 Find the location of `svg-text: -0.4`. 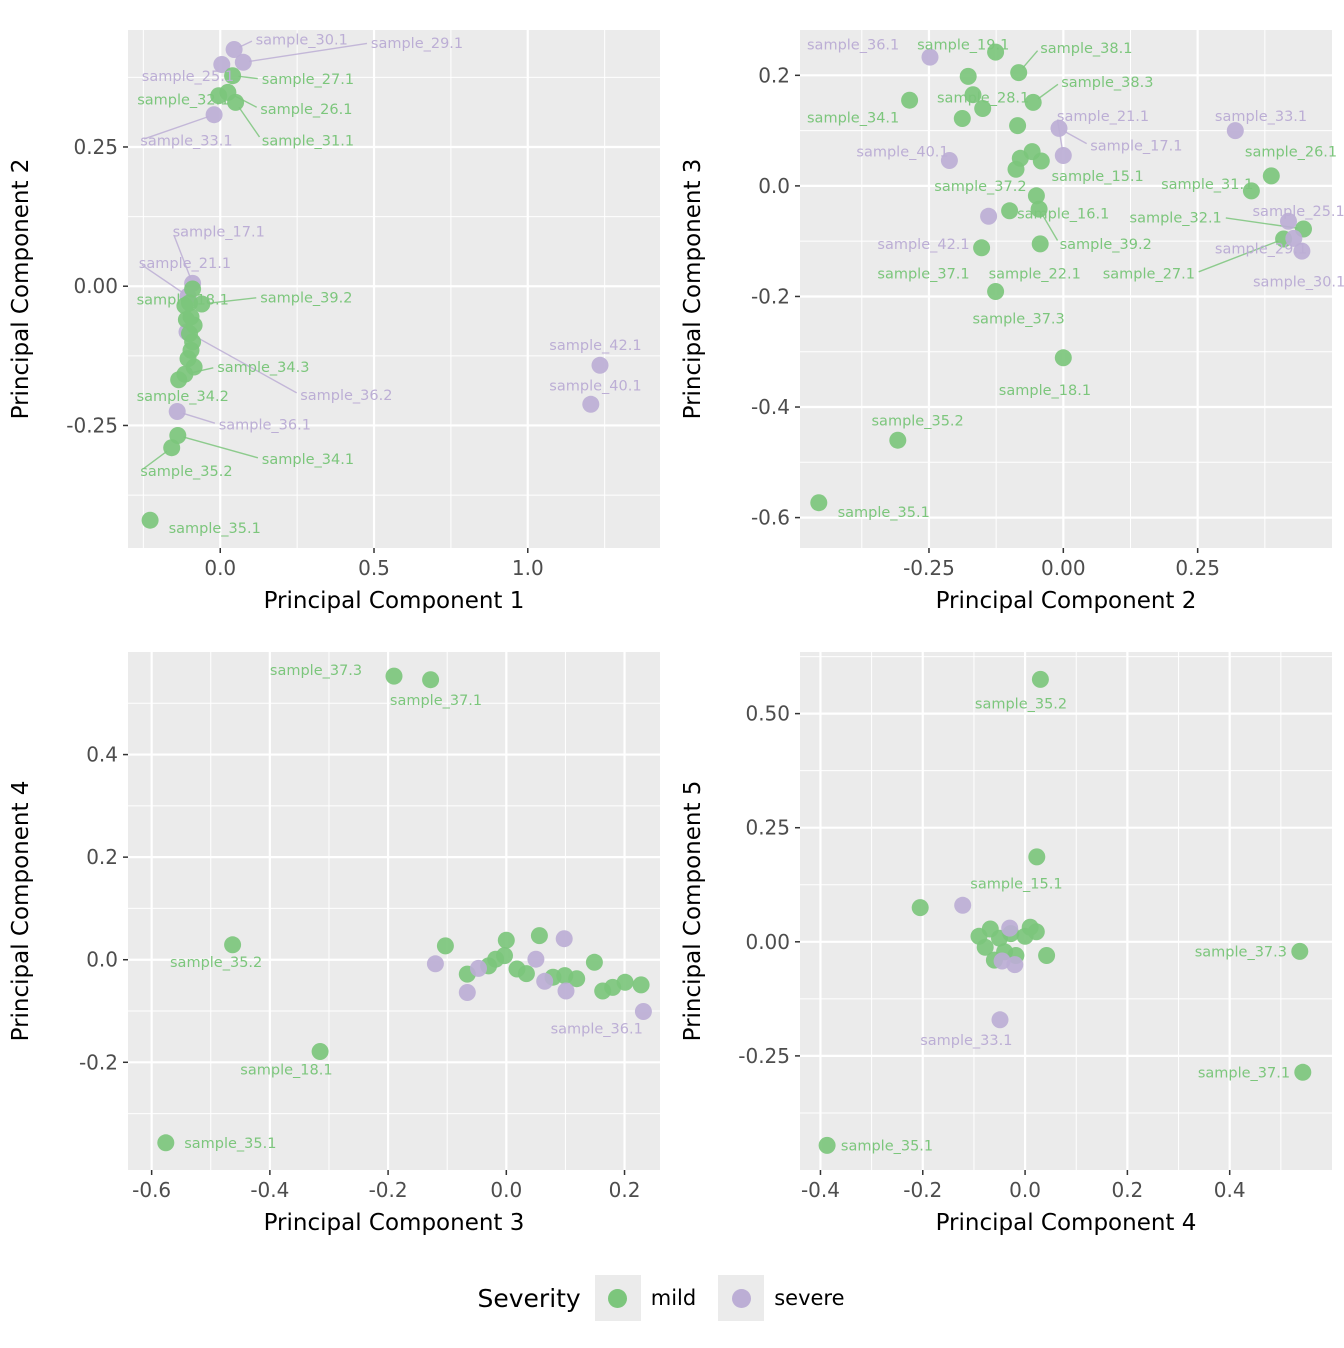

svg-text: -0.4 is located at coordinates (269, 1190).